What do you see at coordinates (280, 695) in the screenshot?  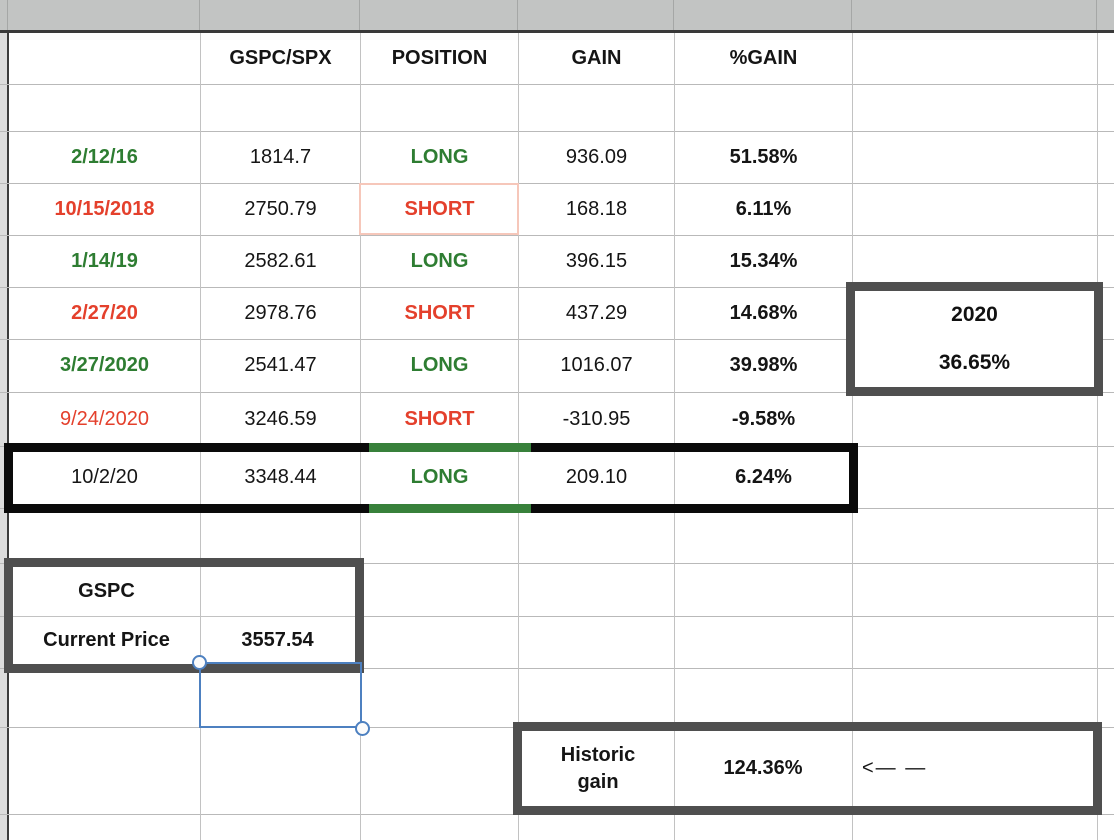 I see `selected-cell` at bounding box center [280, 695].